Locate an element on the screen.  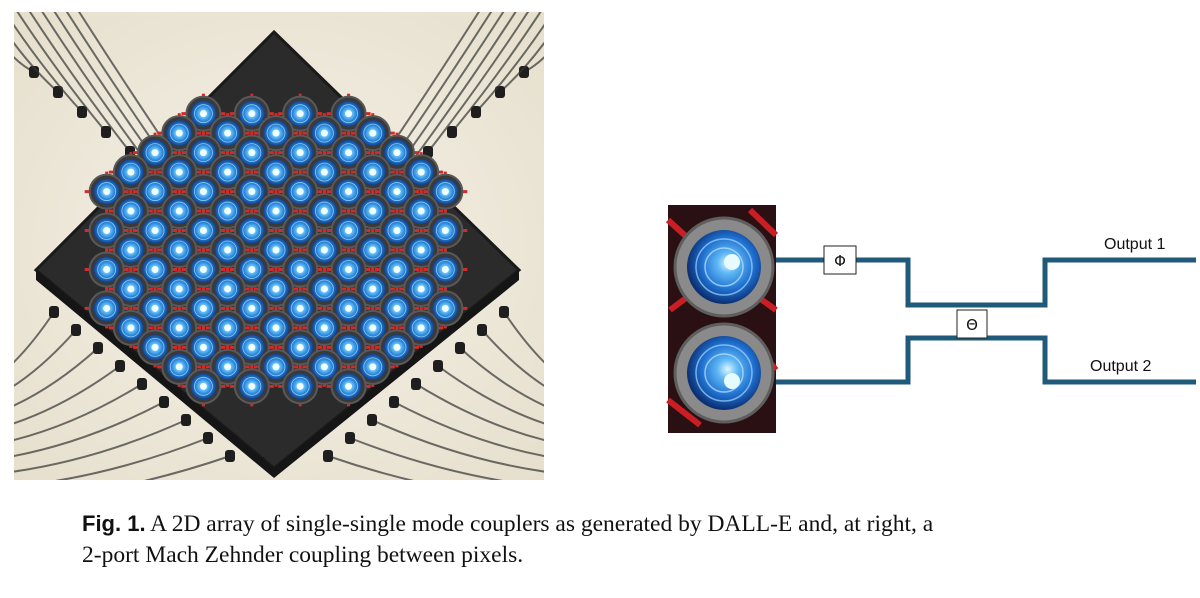
svg-text: Φ is located at coordinates (840, 261).